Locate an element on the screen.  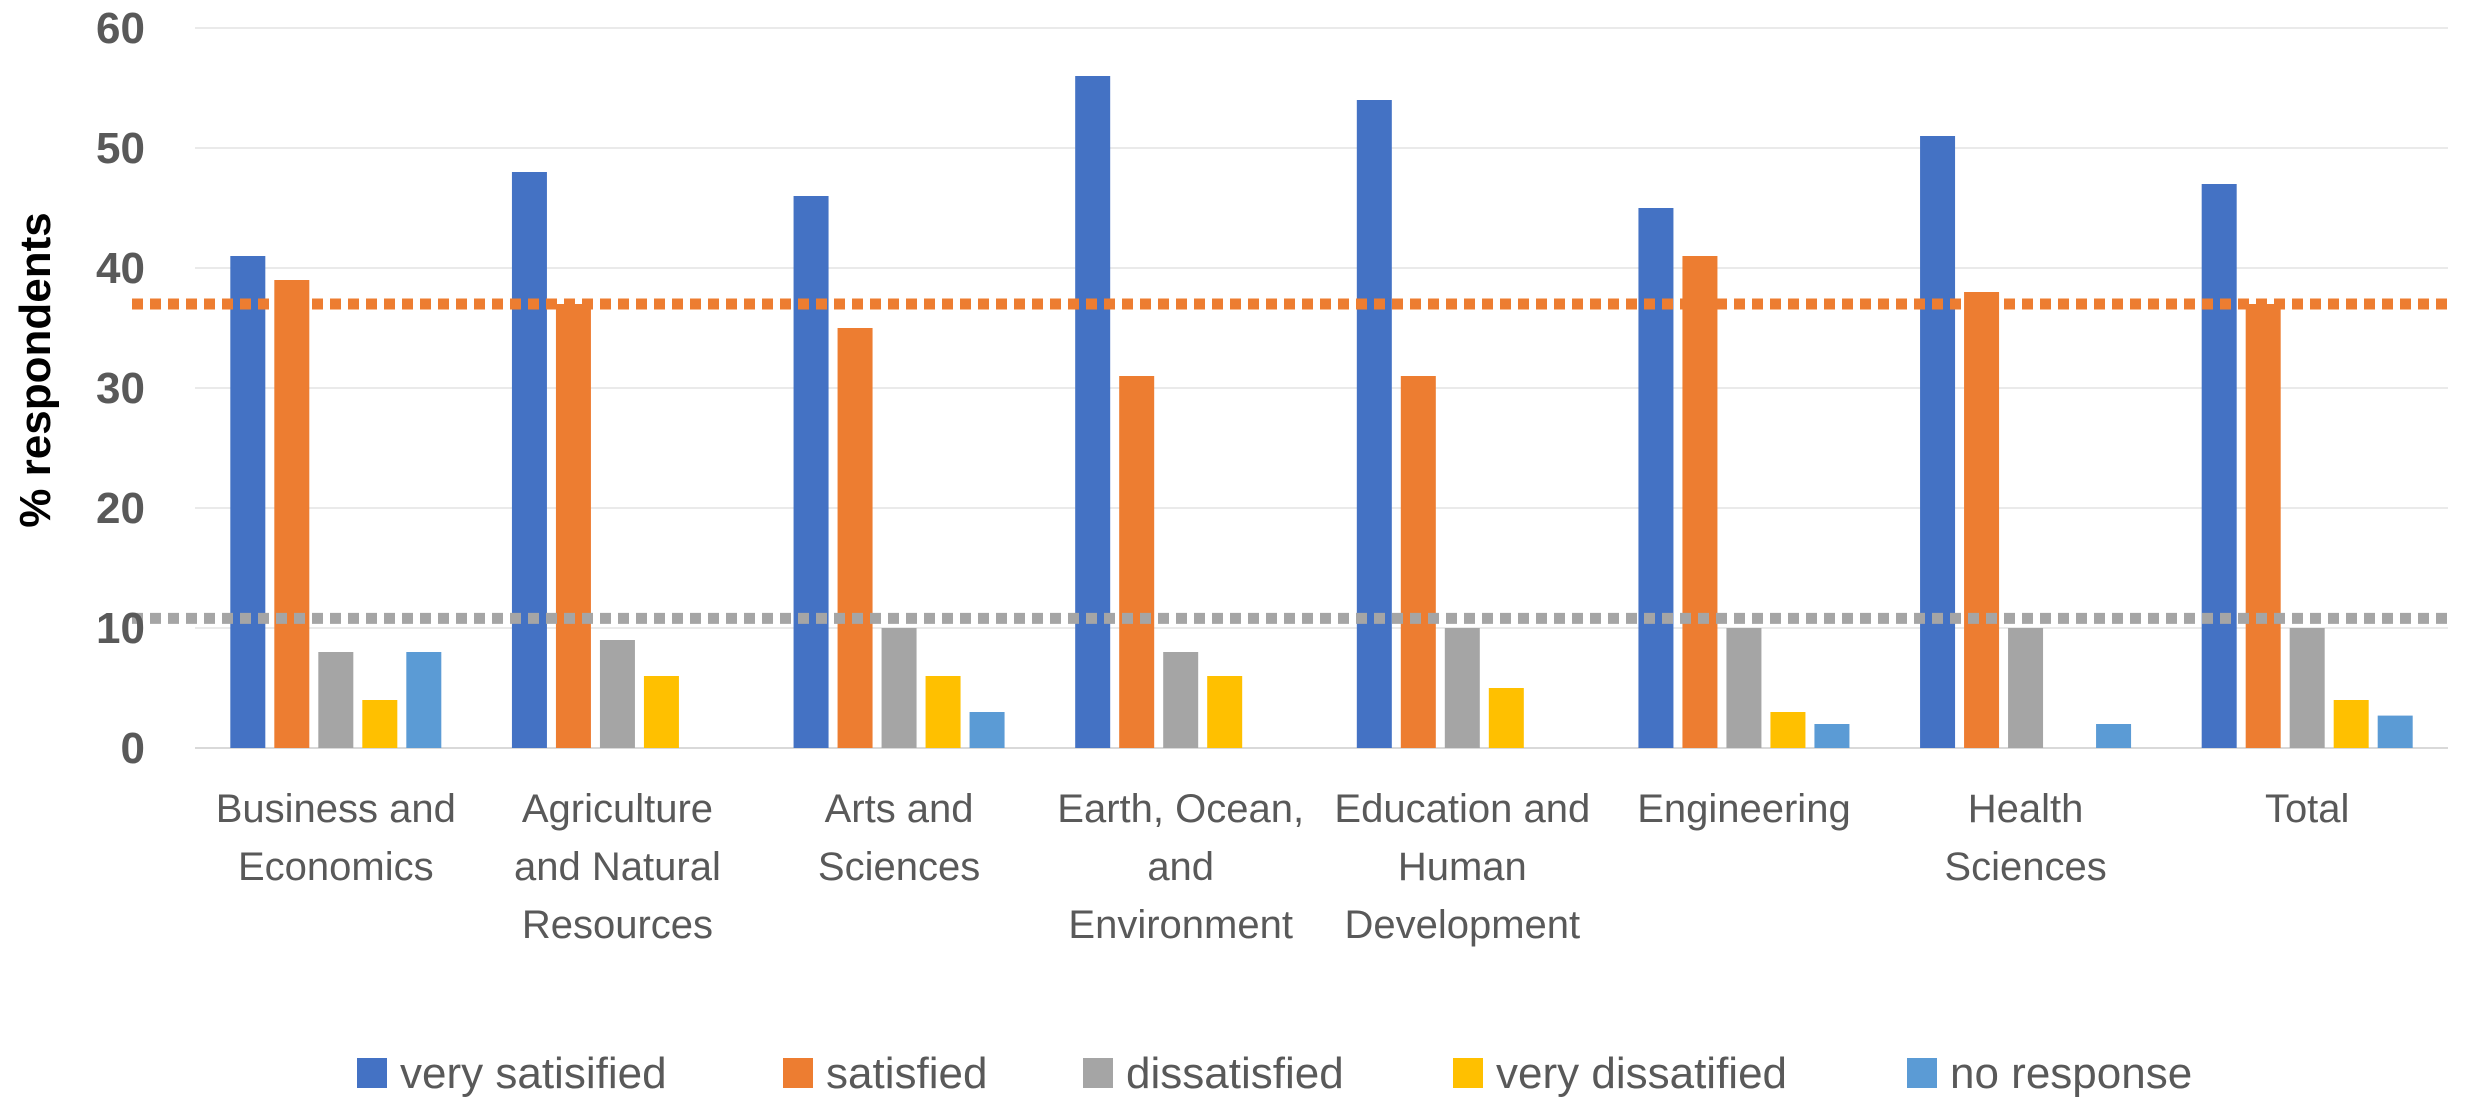
legend-label: very dissatified is located at coordinates (1641, 1073).